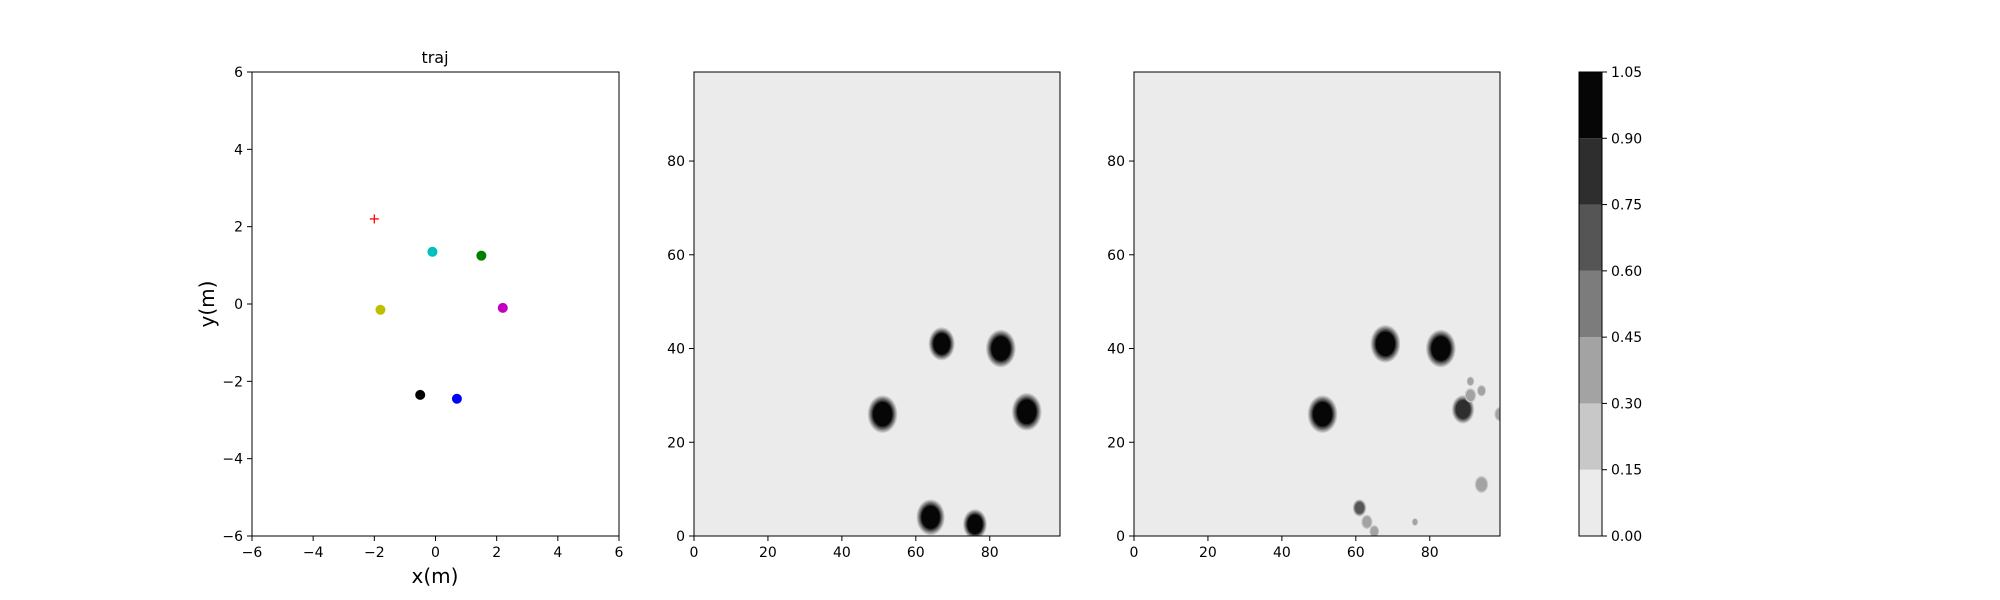 Image resolution: width=2000 pixels, height=600 pixels. What do you see at coordinates (434, 57) in the screenshot?
I see `scatter-title: traj` at bounding box center [434, 57].